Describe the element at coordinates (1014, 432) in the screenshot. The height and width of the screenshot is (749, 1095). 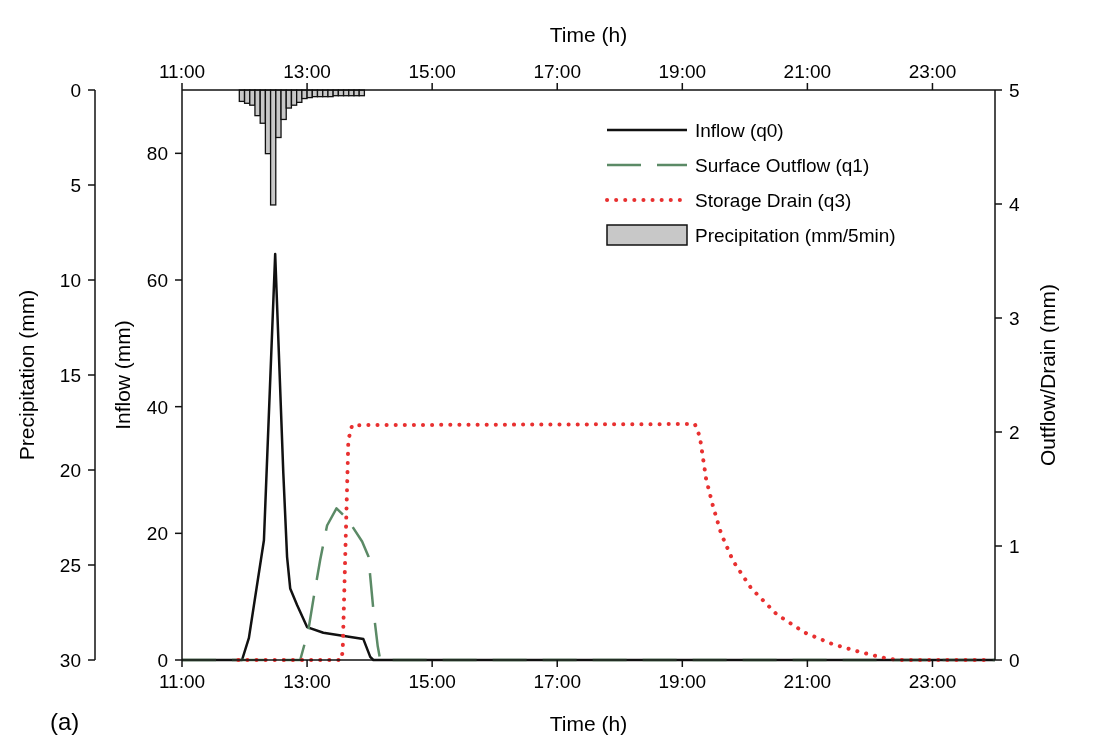
I see `y2-tick-label: 2` at that location.